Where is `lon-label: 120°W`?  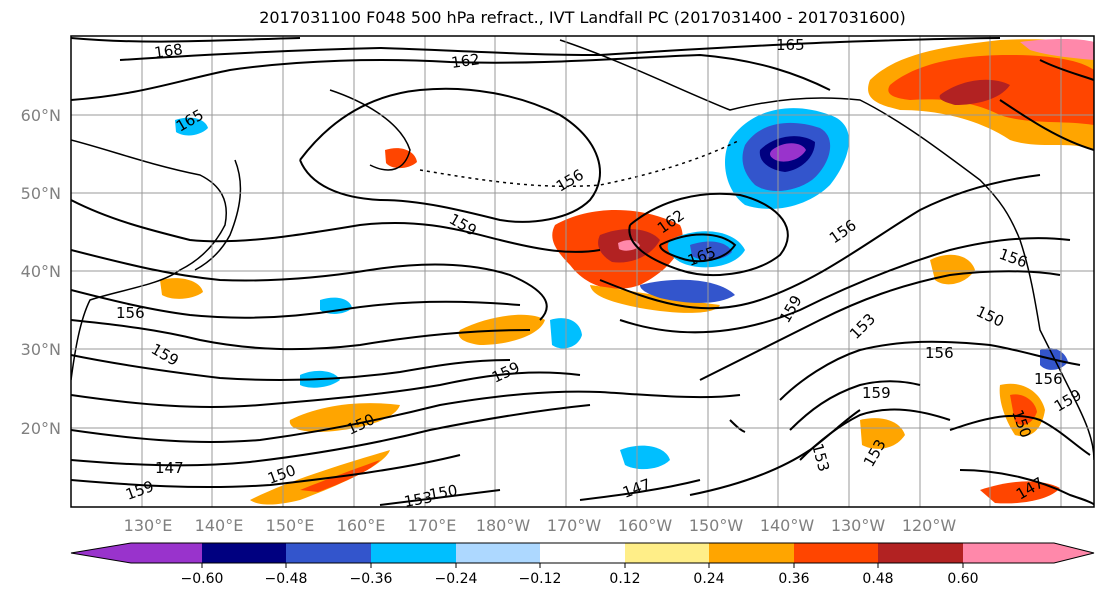
lon-label: 120°W is located at coordinates (929, 525).